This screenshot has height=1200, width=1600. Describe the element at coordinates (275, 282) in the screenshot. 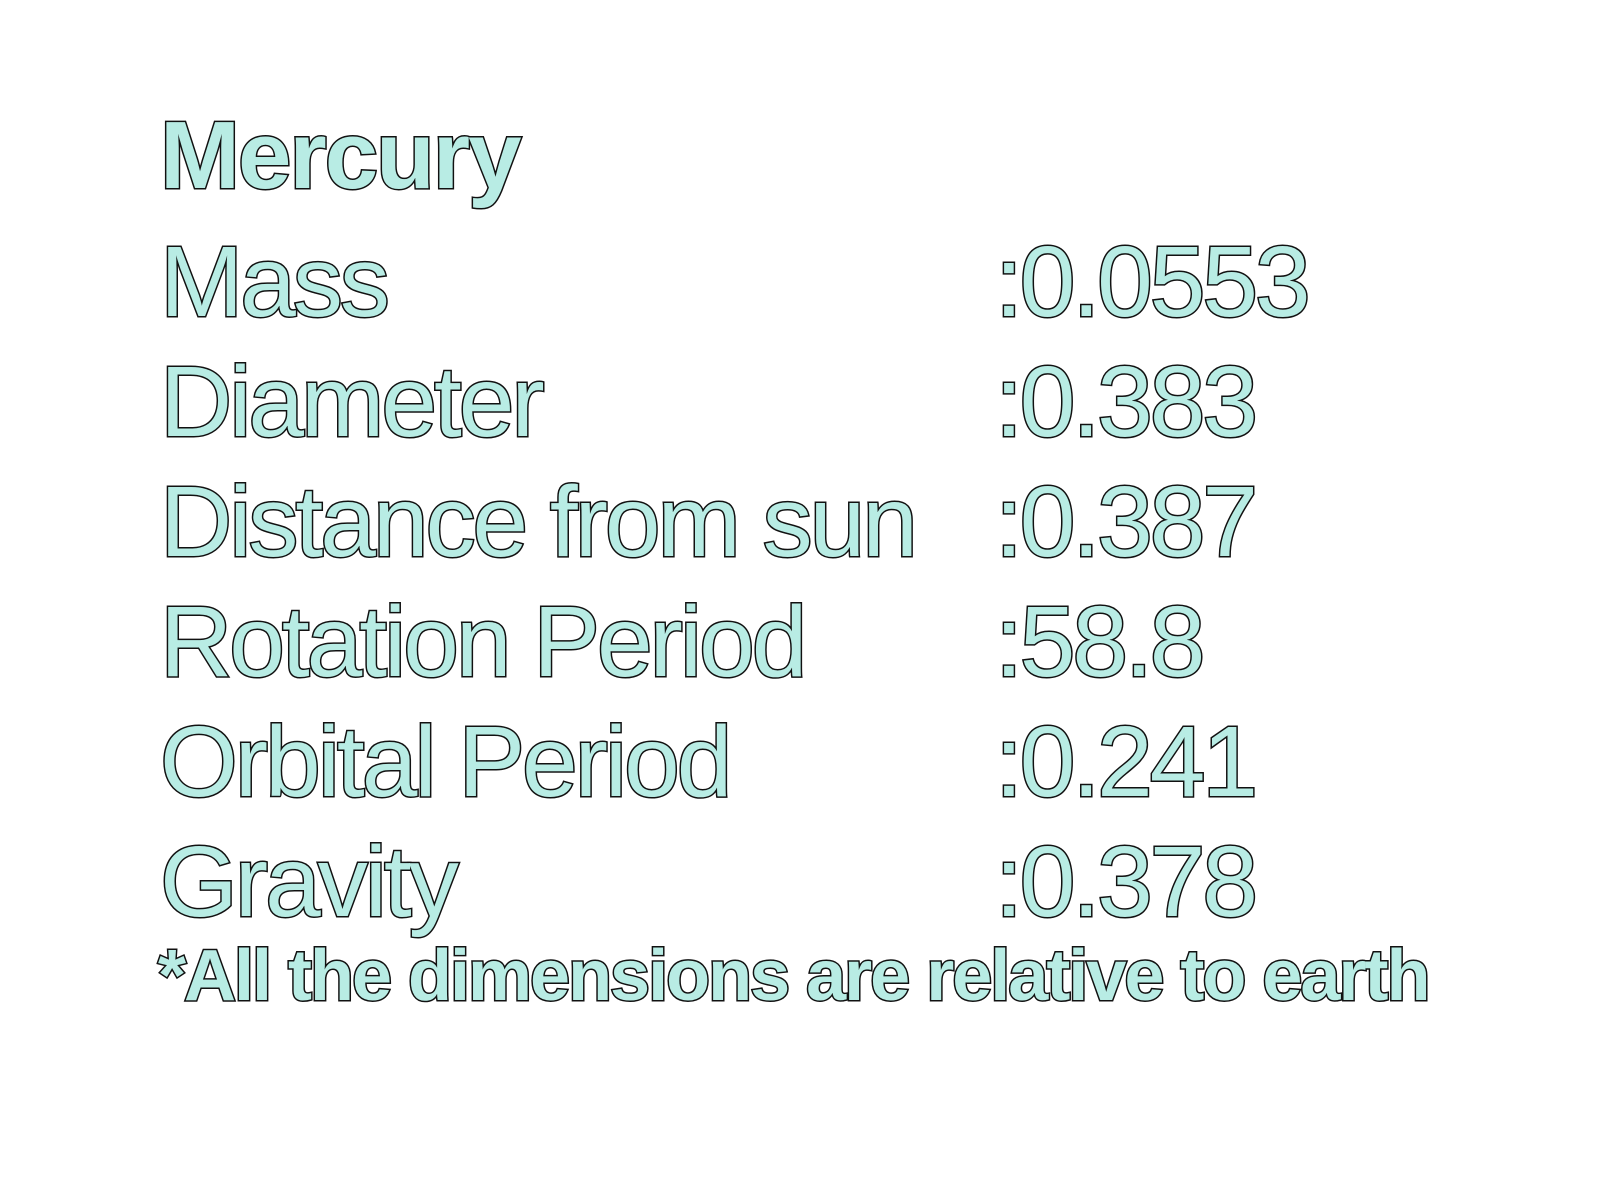

I see `stat-label: Mass` at that location.